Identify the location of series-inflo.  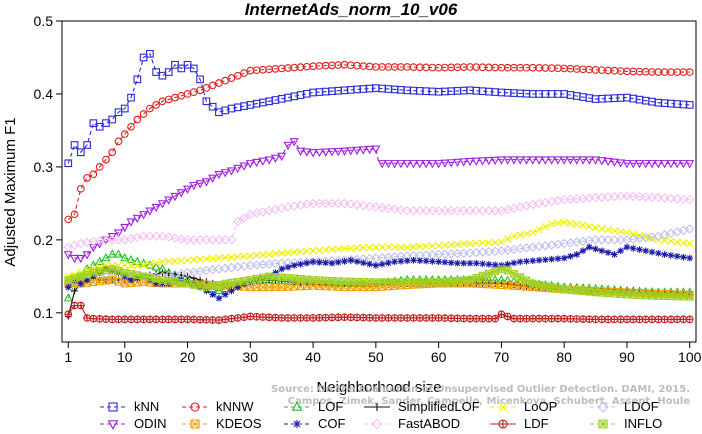
(379, 283).